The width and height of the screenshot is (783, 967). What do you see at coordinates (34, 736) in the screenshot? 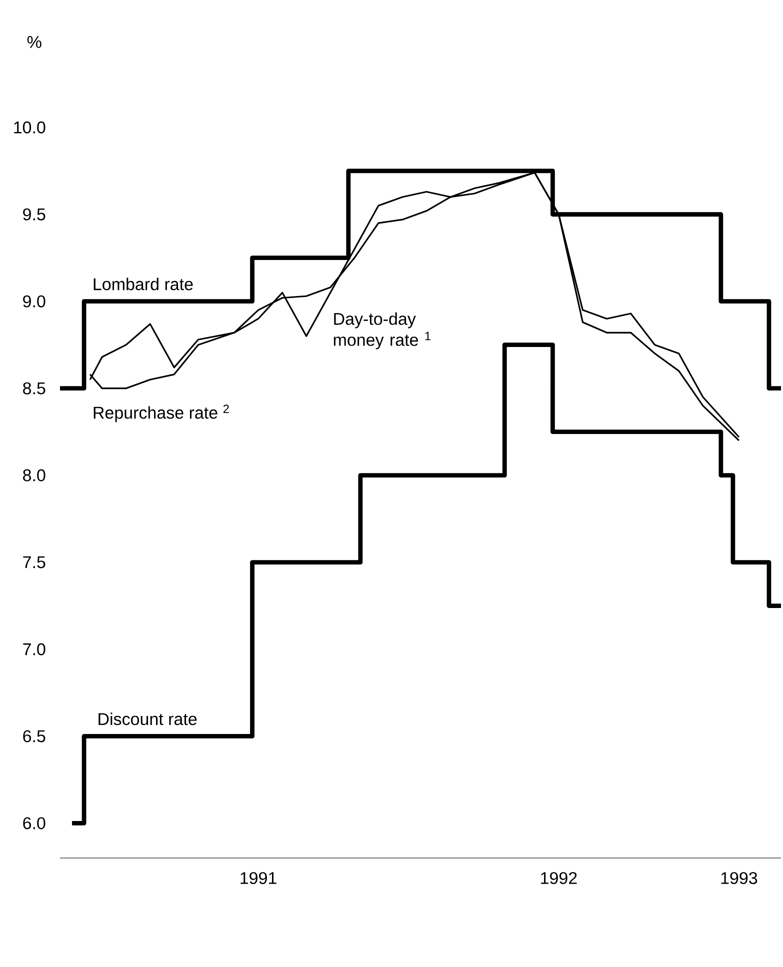
I see `y-tick-label: 6.5` at bounding box center [34, 736].